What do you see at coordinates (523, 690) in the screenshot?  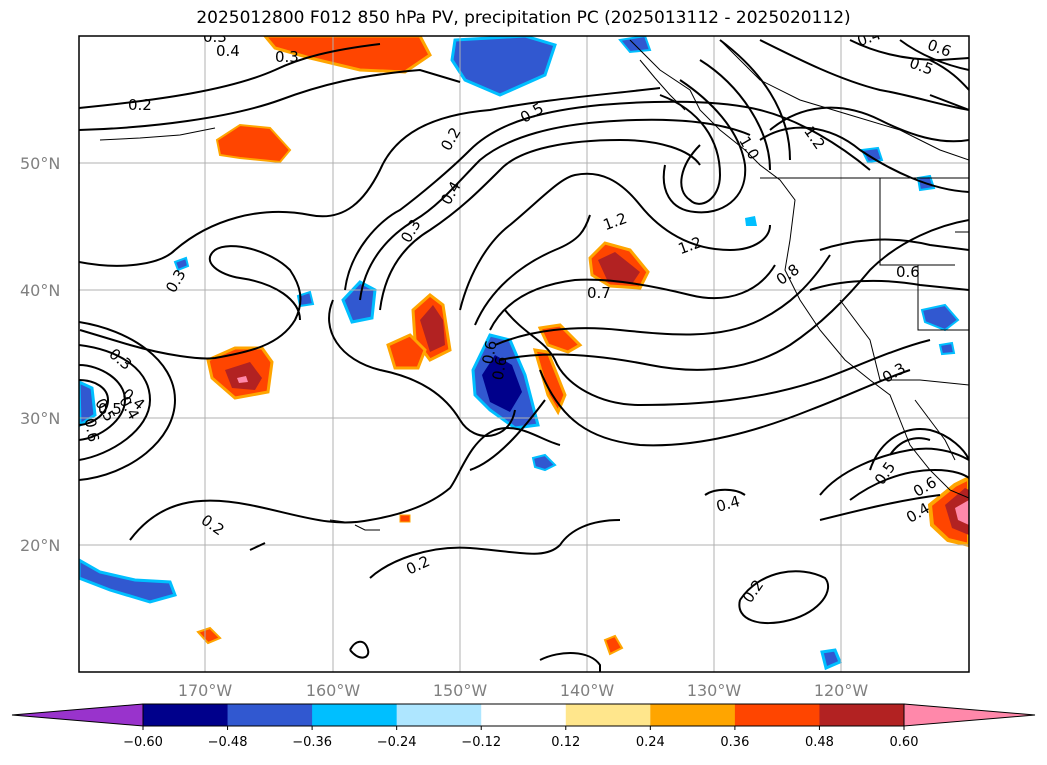 I see `longitude-labels: 170°W 160°W 150°W 140°W 130°W 120°W` at bounding box center [523, 690].